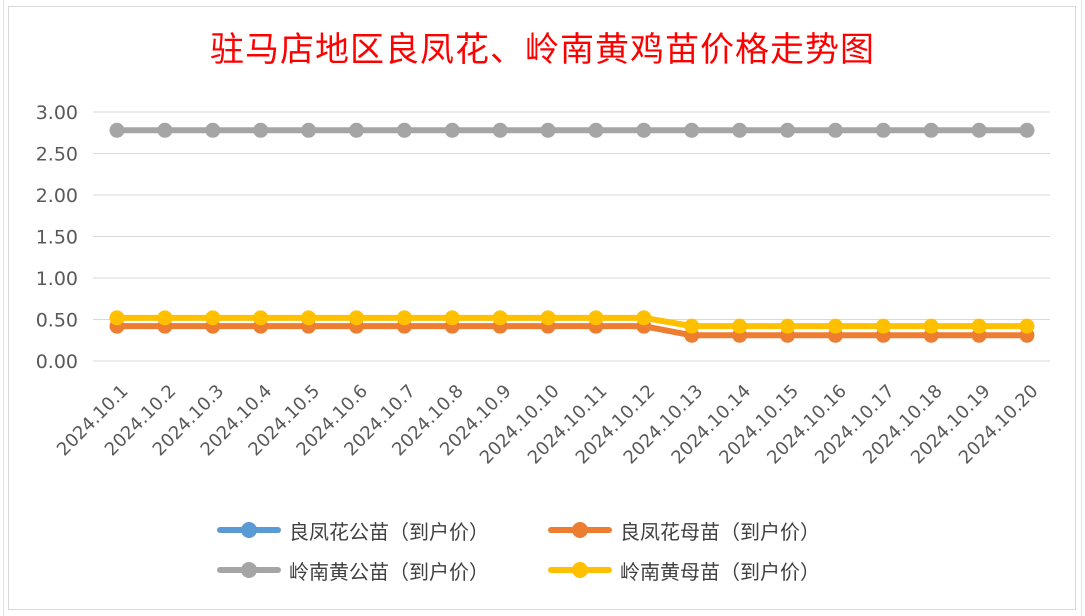  I want to click on legend-label: 岭南黄母苗（到户价）, so click(720, 571).